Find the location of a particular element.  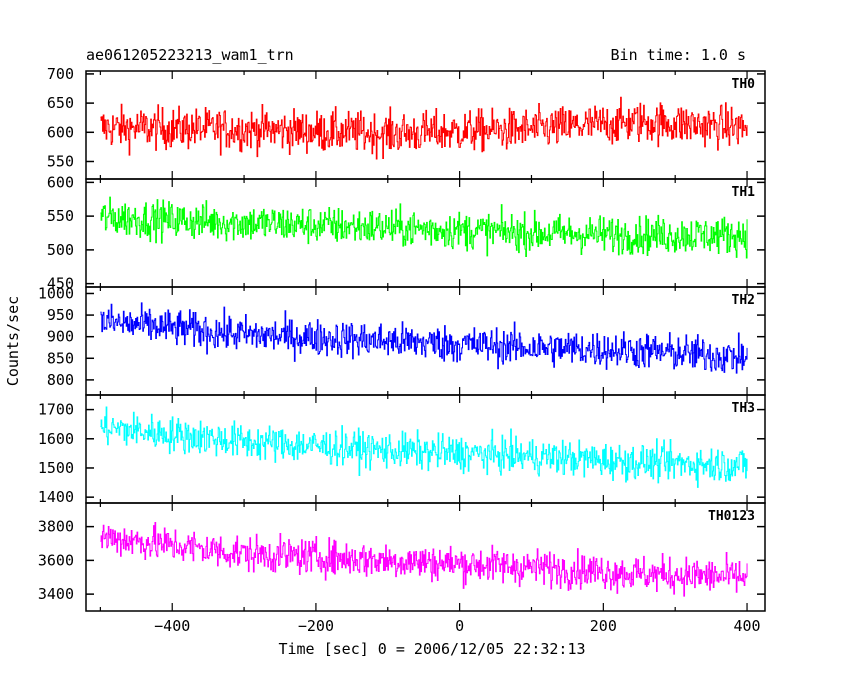

x-axis-label: Time [sec] 0 = 2006/12/05 22:32:13 is located at coordinates (431, 649).